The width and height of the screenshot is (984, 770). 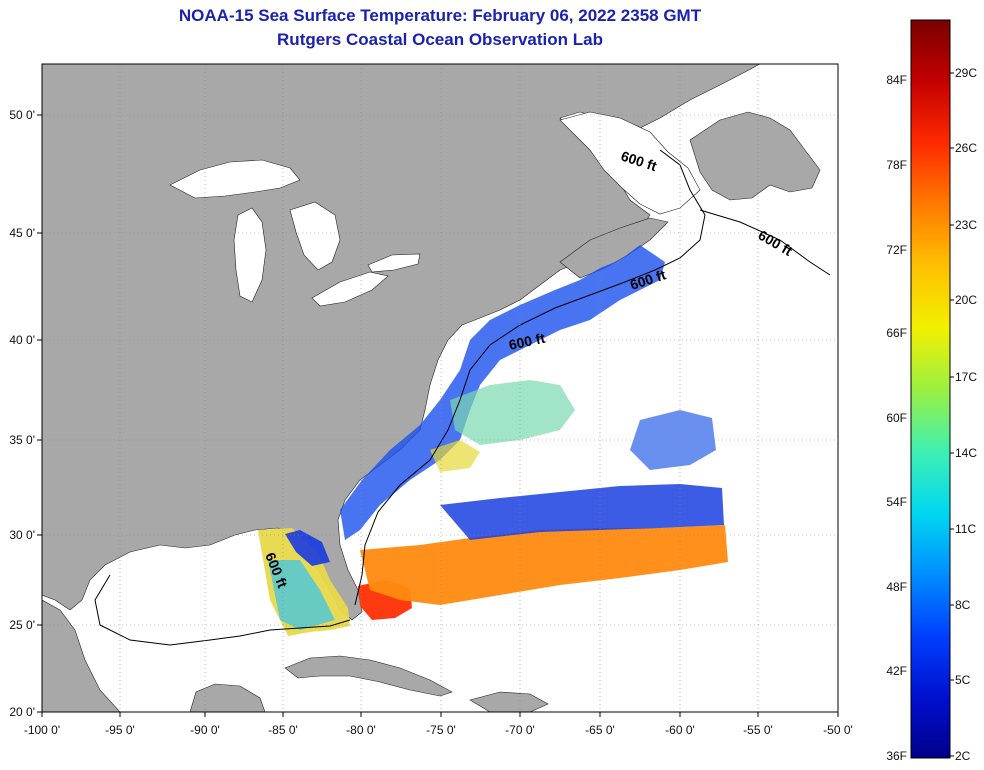 I want to click on sst-swath-atlantic-warm, so click(x=544, y=565).